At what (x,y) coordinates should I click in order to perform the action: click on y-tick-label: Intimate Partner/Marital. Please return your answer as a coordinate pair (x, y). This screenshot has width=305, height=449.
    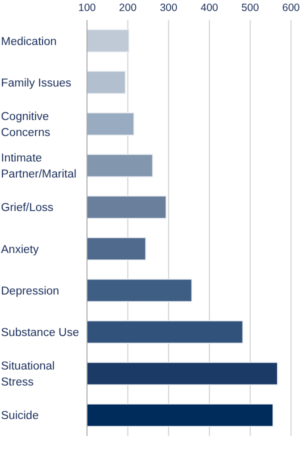
    Looking at the image, I should click on (38, 166).